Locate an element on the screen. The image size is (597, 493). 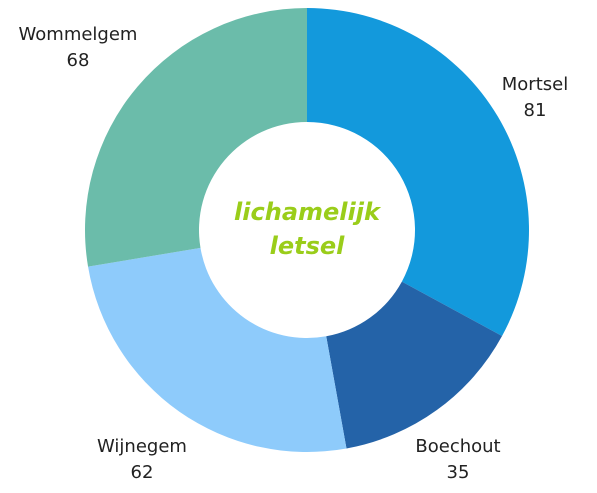
slice-label: Wijnegem is located at coordinates (142, 446).